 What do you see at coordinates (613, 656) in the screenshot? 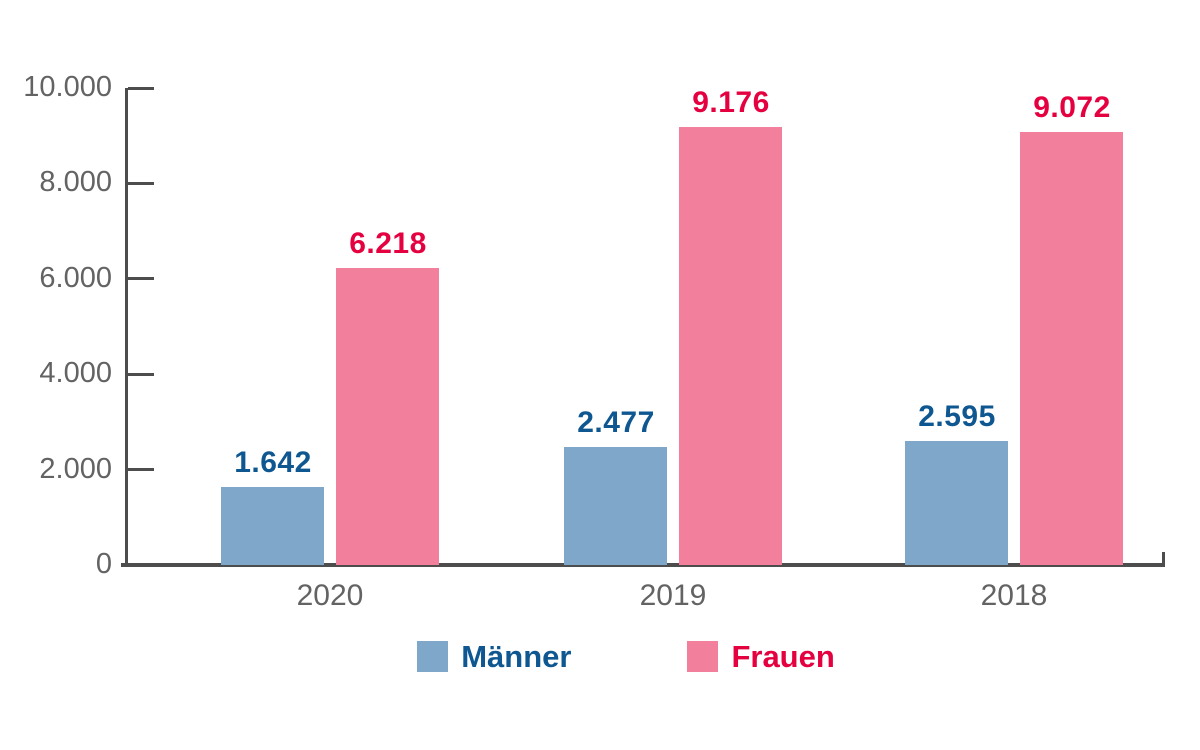
I see `legend: Männer Frauen` at bounding box center [613, 656].